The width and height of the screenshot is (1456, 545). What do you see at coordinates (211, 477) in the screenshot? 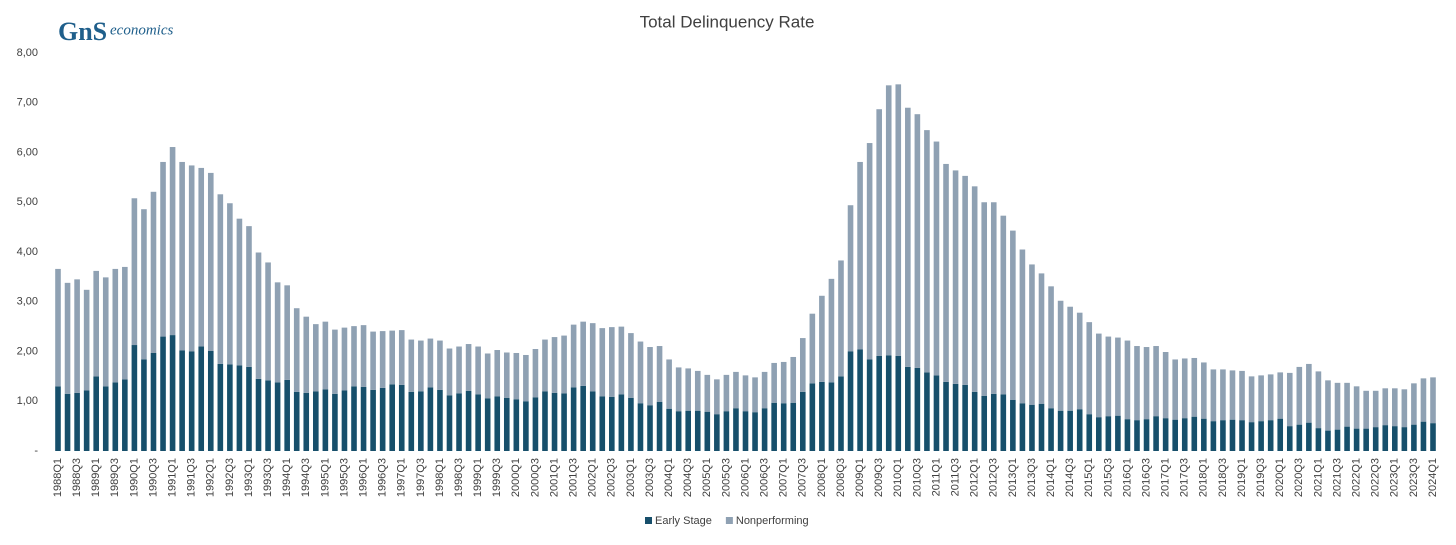
I see `x-tick-label: 1992Q1` at bounding box center [211, 477].